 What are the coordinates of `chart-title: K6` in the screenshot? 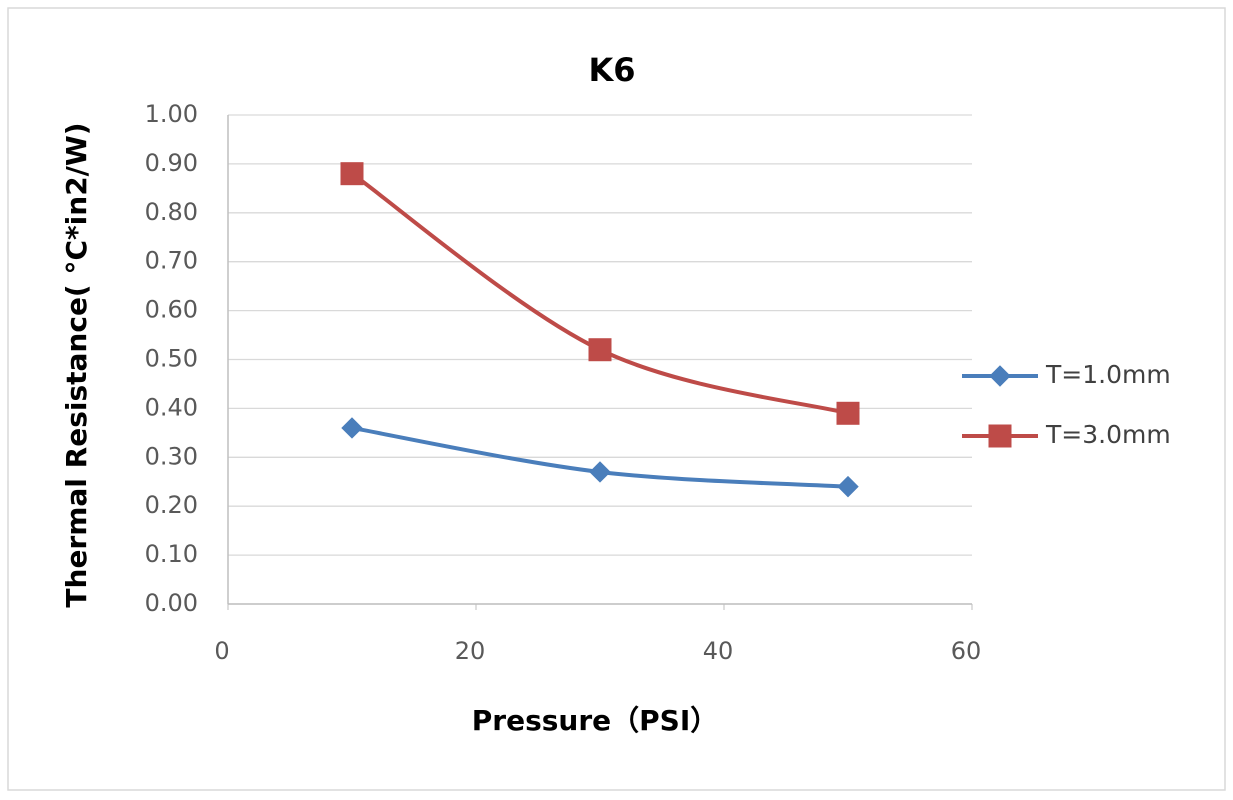 It's located at (611, 70).